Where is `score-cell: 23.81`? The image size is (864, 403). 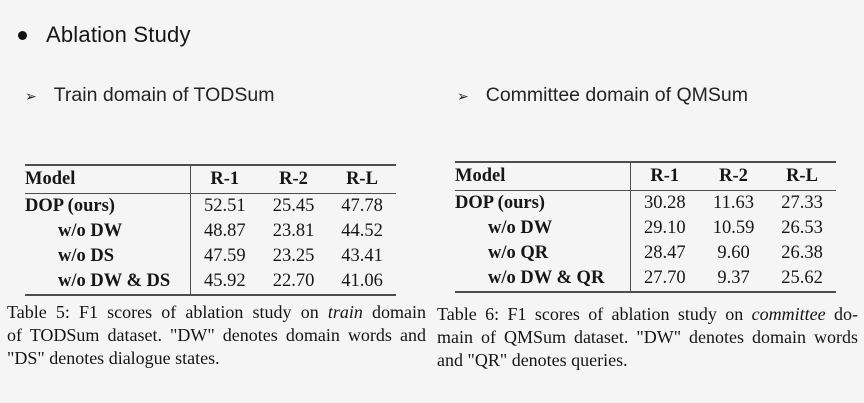
score-cell: 23.81 is located at coordinates (293, 231).